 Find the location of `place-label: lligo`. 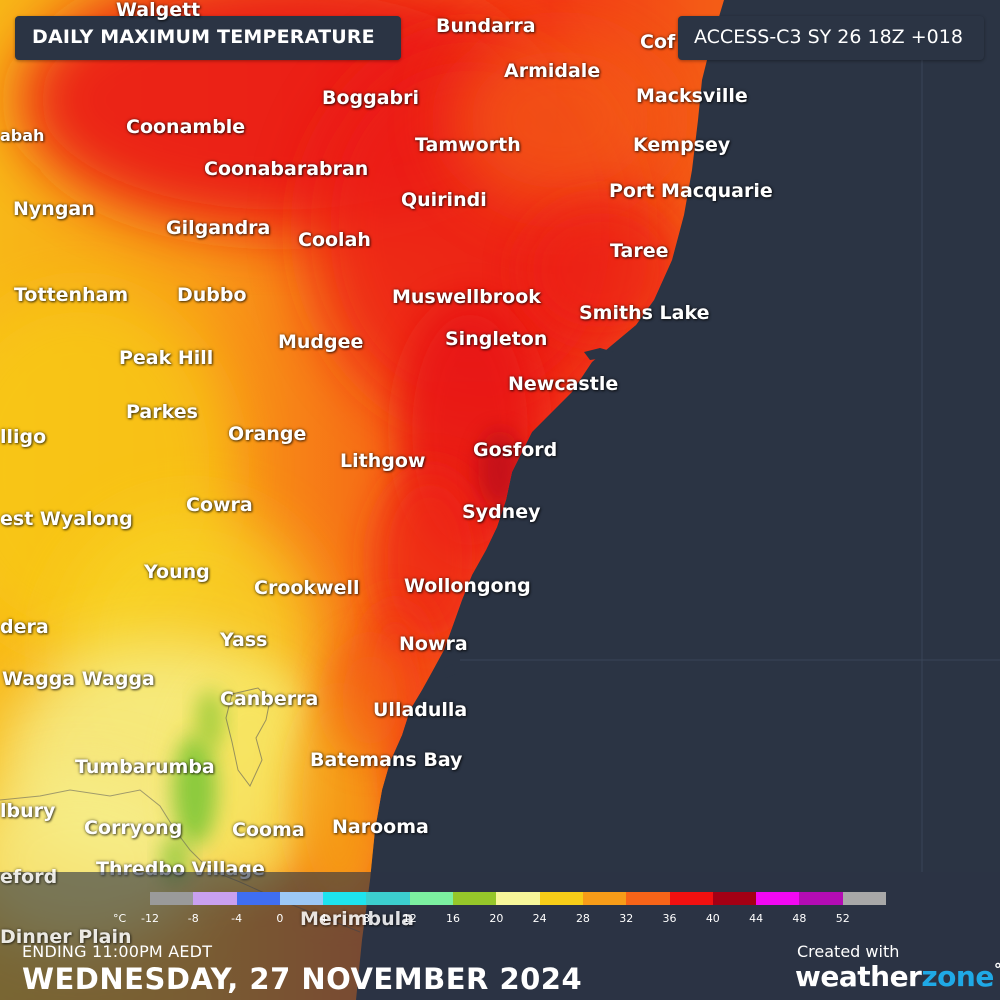

place-label: lligo is located at coordinates (23, 437).